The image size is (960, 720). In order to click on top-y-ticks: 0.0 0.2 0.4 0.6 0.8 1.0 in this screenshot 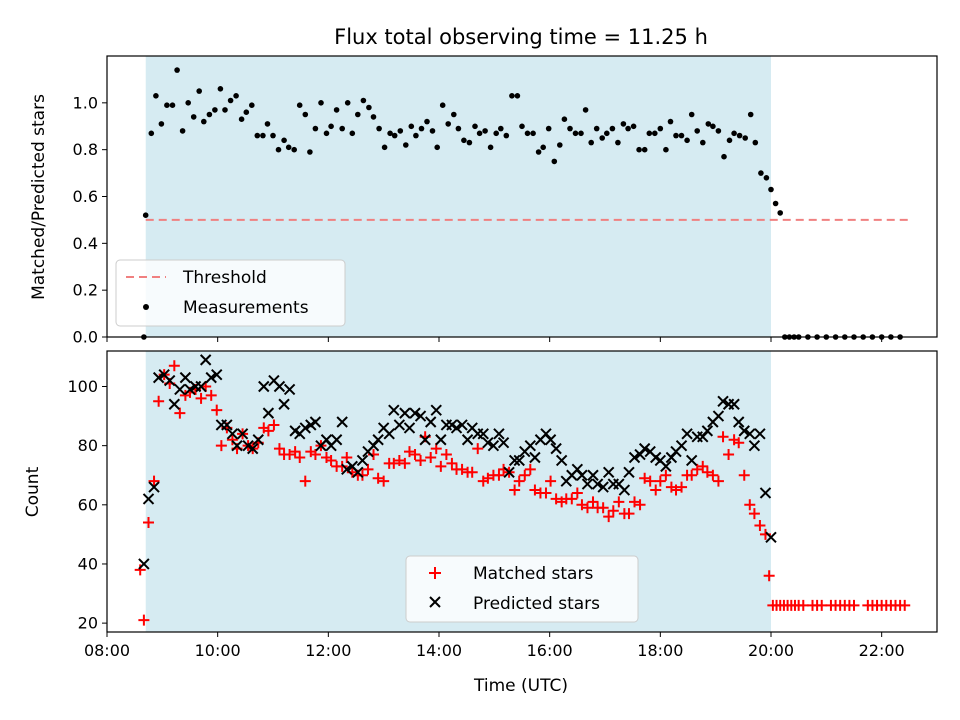, I will do `click(90, 220)`.